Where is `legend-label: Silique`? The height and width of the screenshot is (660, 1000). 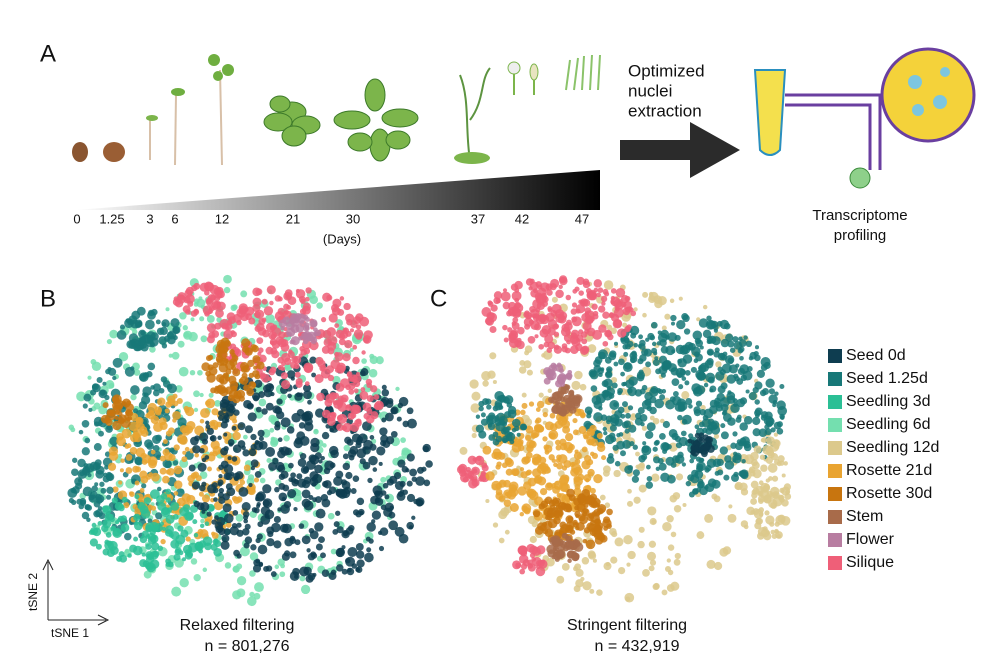
legend-label: Silique is located at coordinates (870, 562).